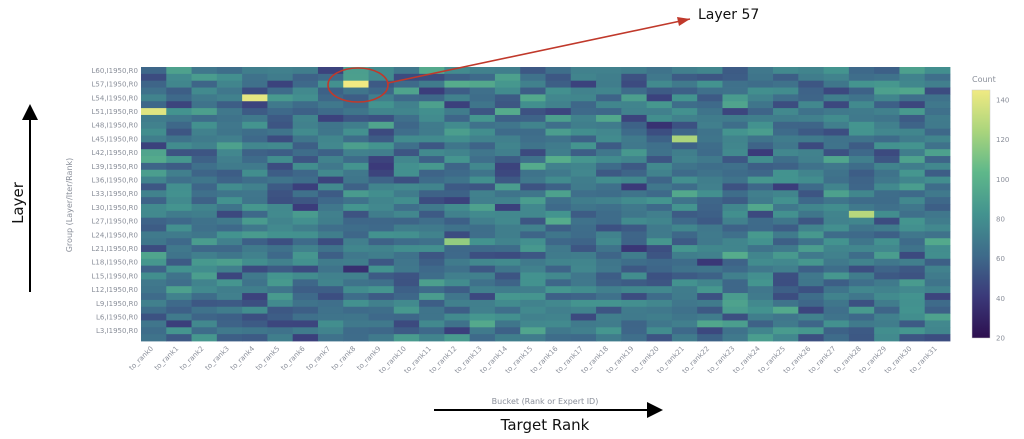 This screenshot has width=1024, height=439. Describe the element at coordinates (990, 209) in the screenshot. I see `colorbar: Count 20 40 60 80 100 120 140` at that location.